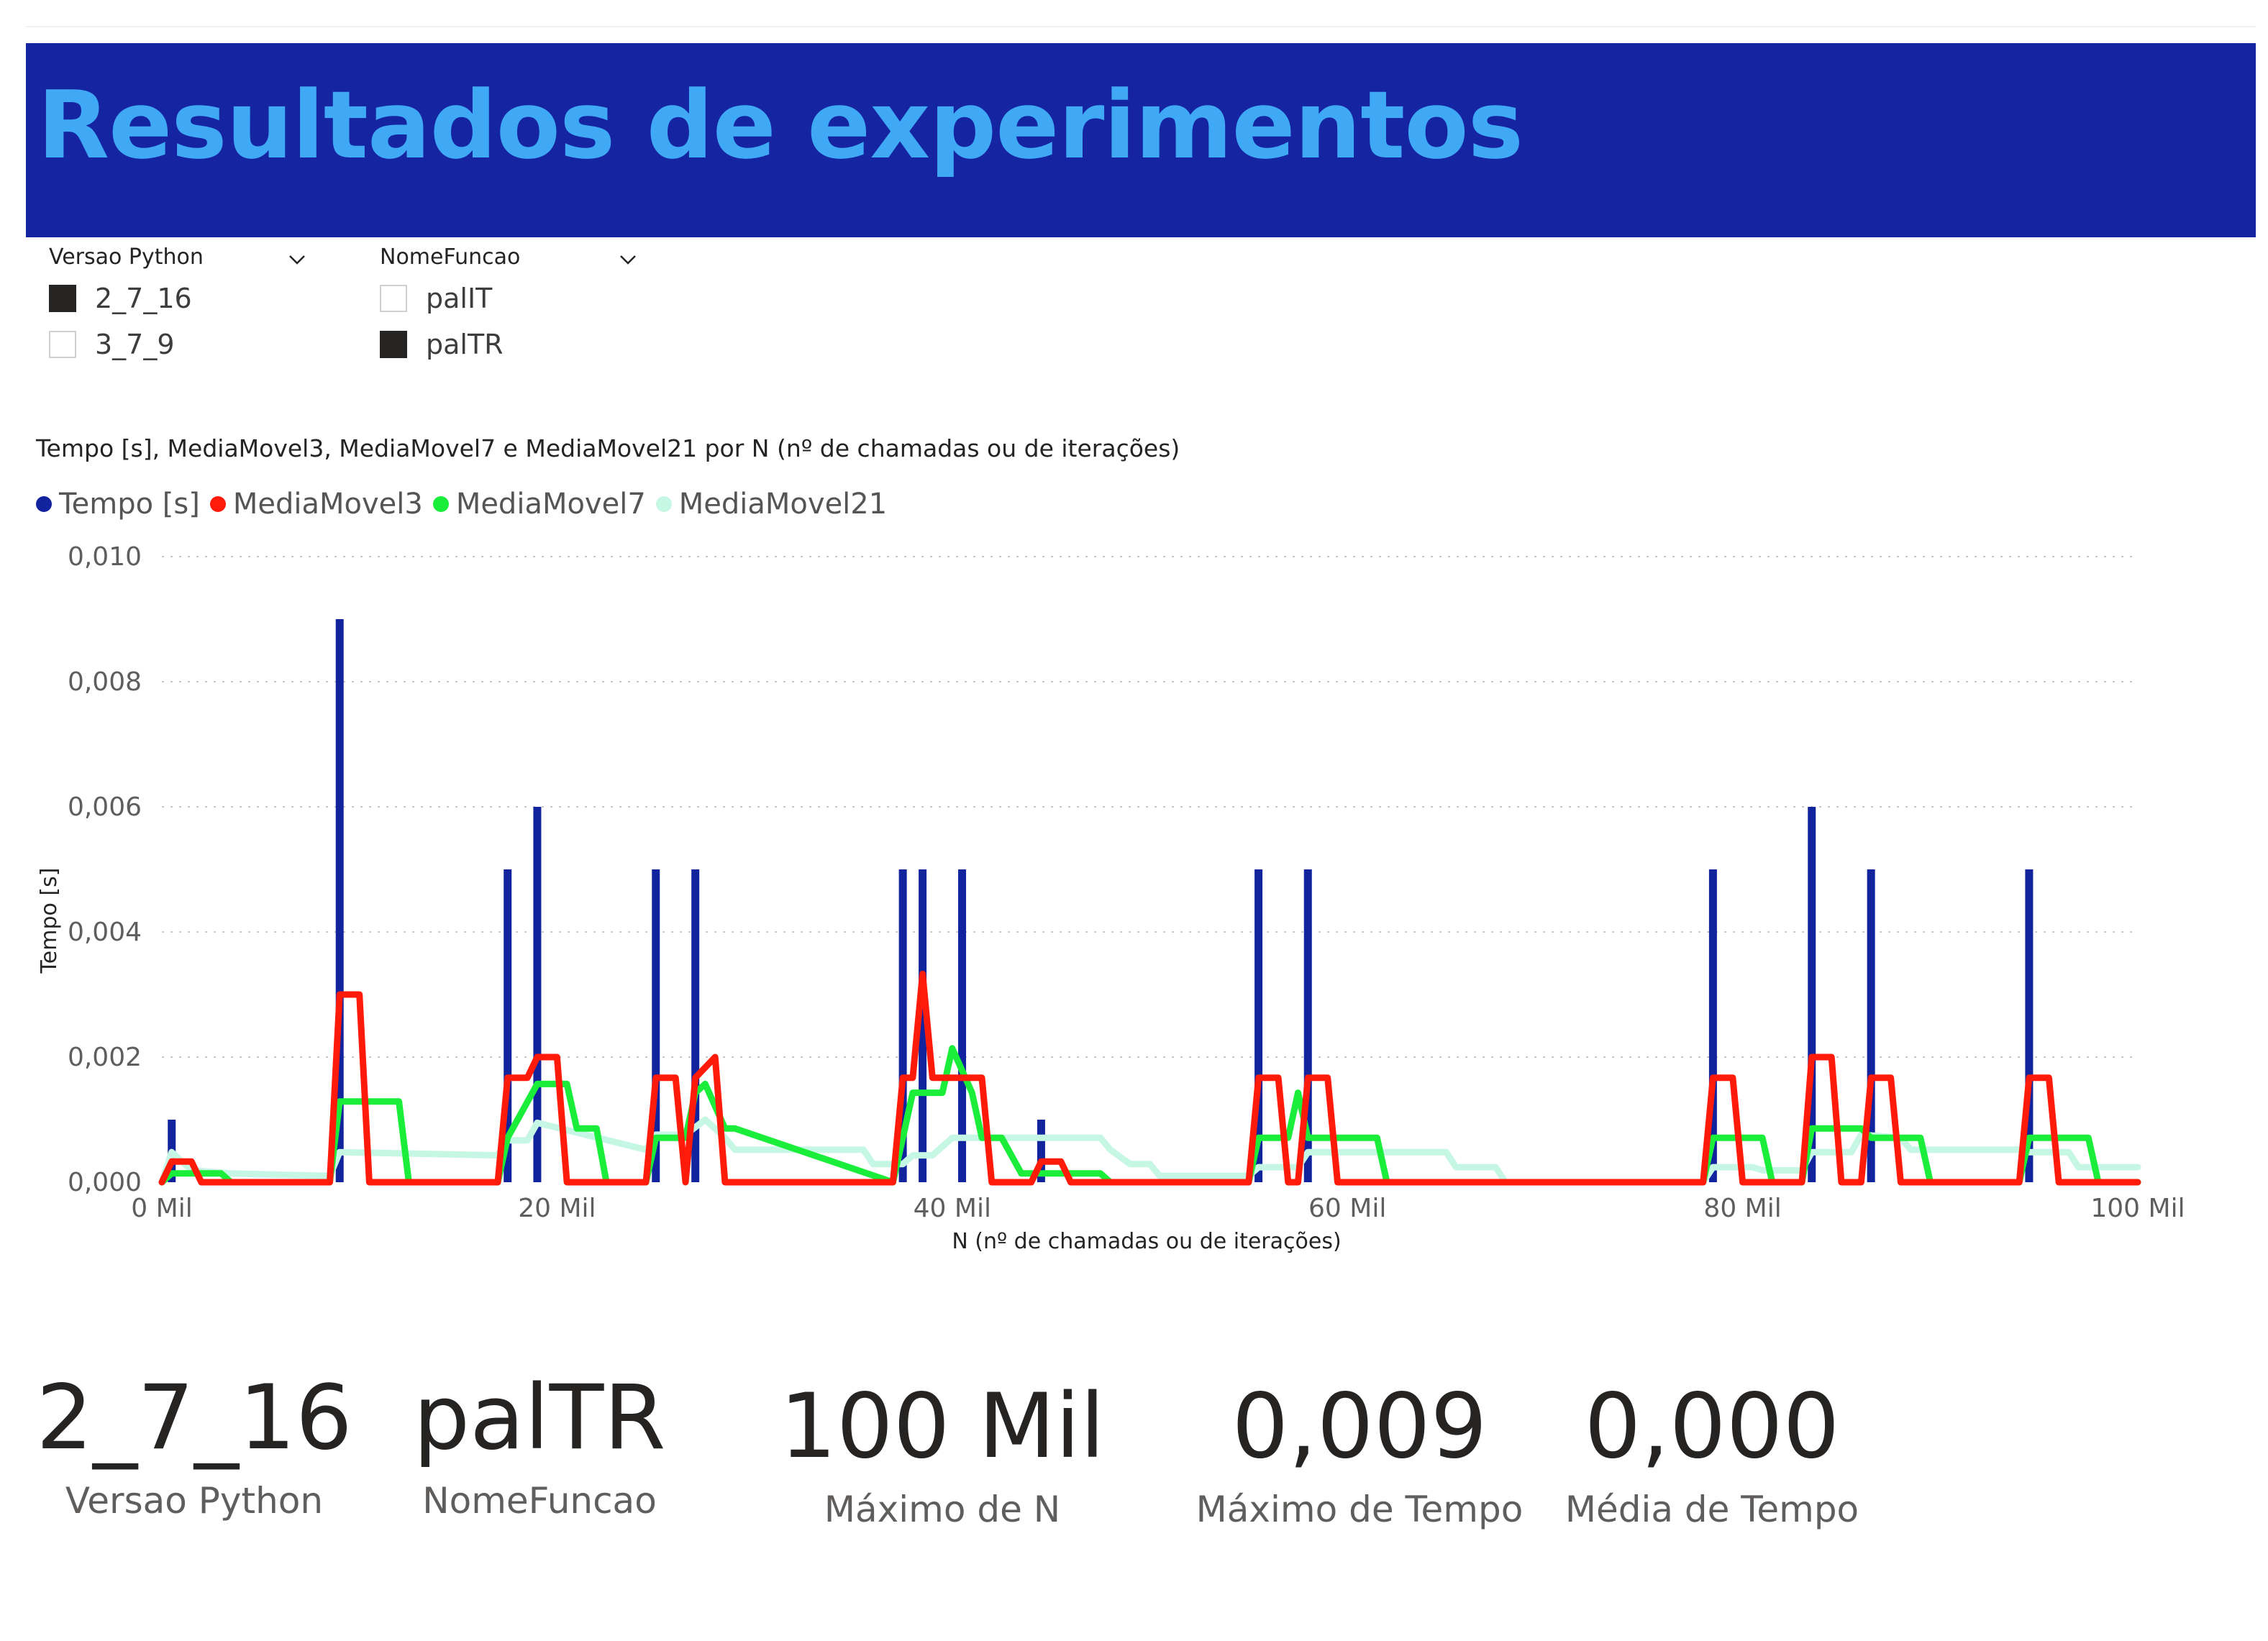 This screenshot has height=1641, width=2268. Describe the element at coordinates (508, 309) in the screenshot. I see `slicer-nome-funcao: NomeFuncao palIT palTR` at that location.